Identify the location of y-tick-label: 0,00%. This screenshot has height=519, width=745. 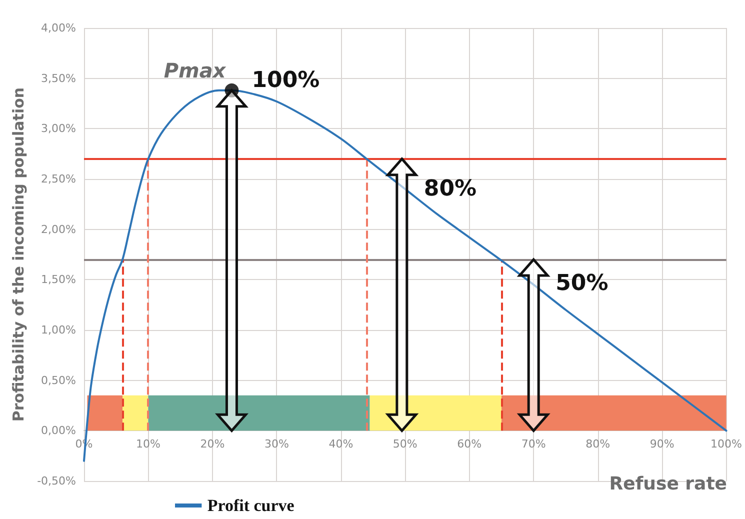
(58, 431).